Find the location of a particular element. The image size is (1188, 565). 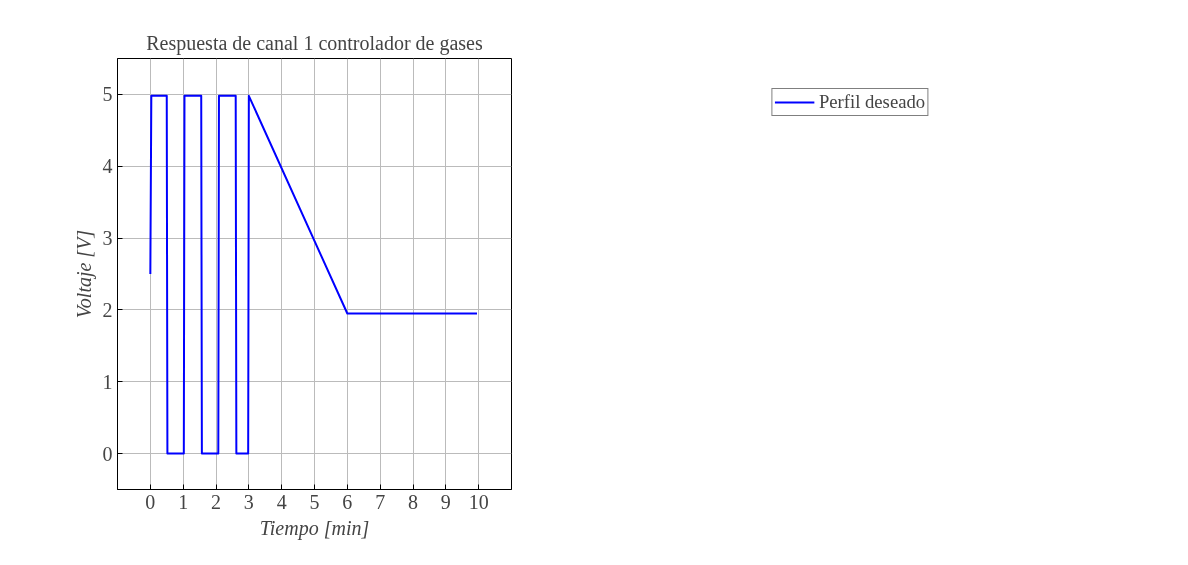

y-tick-label: 3 is located at coordinates (107, 238).